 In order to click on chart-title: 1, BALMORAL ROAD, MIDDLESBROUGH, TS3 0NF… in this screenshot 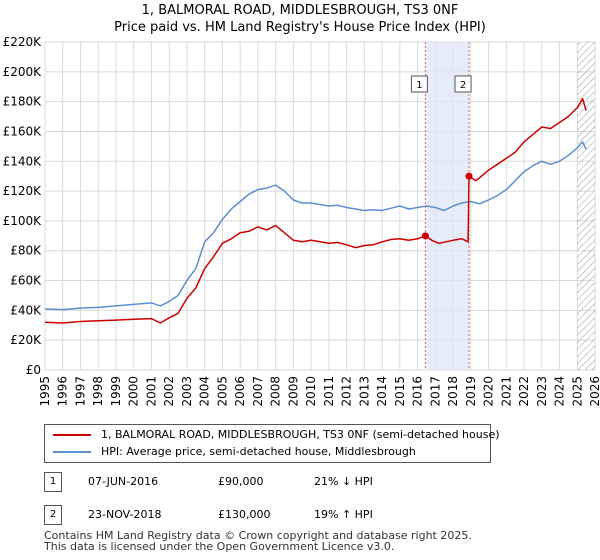, I will do `click(300, 19)`.